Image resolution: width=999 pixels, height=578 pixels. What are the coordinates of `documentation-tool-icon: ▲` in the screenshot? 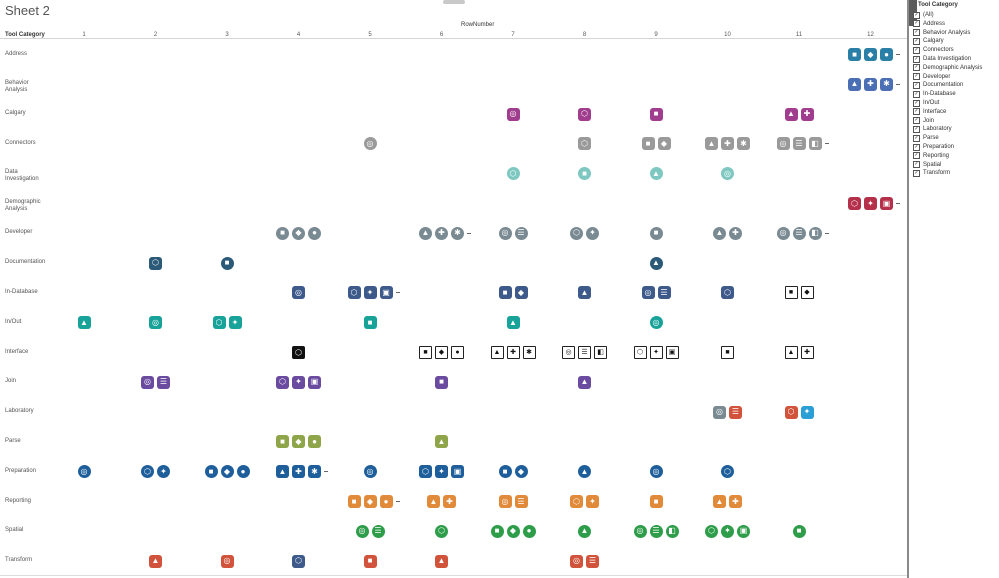 It's located at (656, 263).